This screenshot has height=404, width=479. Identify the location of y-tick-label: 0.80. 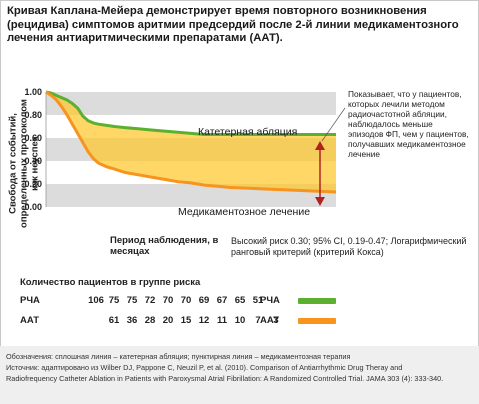
(33, 115).